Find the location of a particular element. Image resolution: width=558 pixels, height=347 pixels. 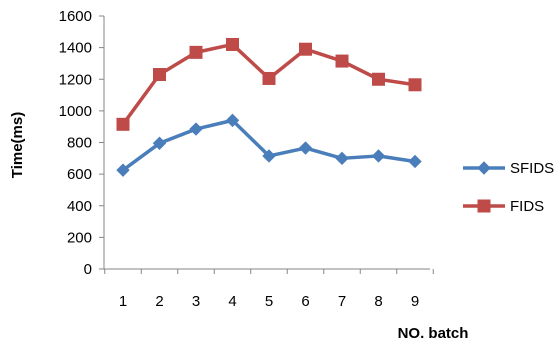

x-tick-label: 6 is located at coordinates (305, 301).